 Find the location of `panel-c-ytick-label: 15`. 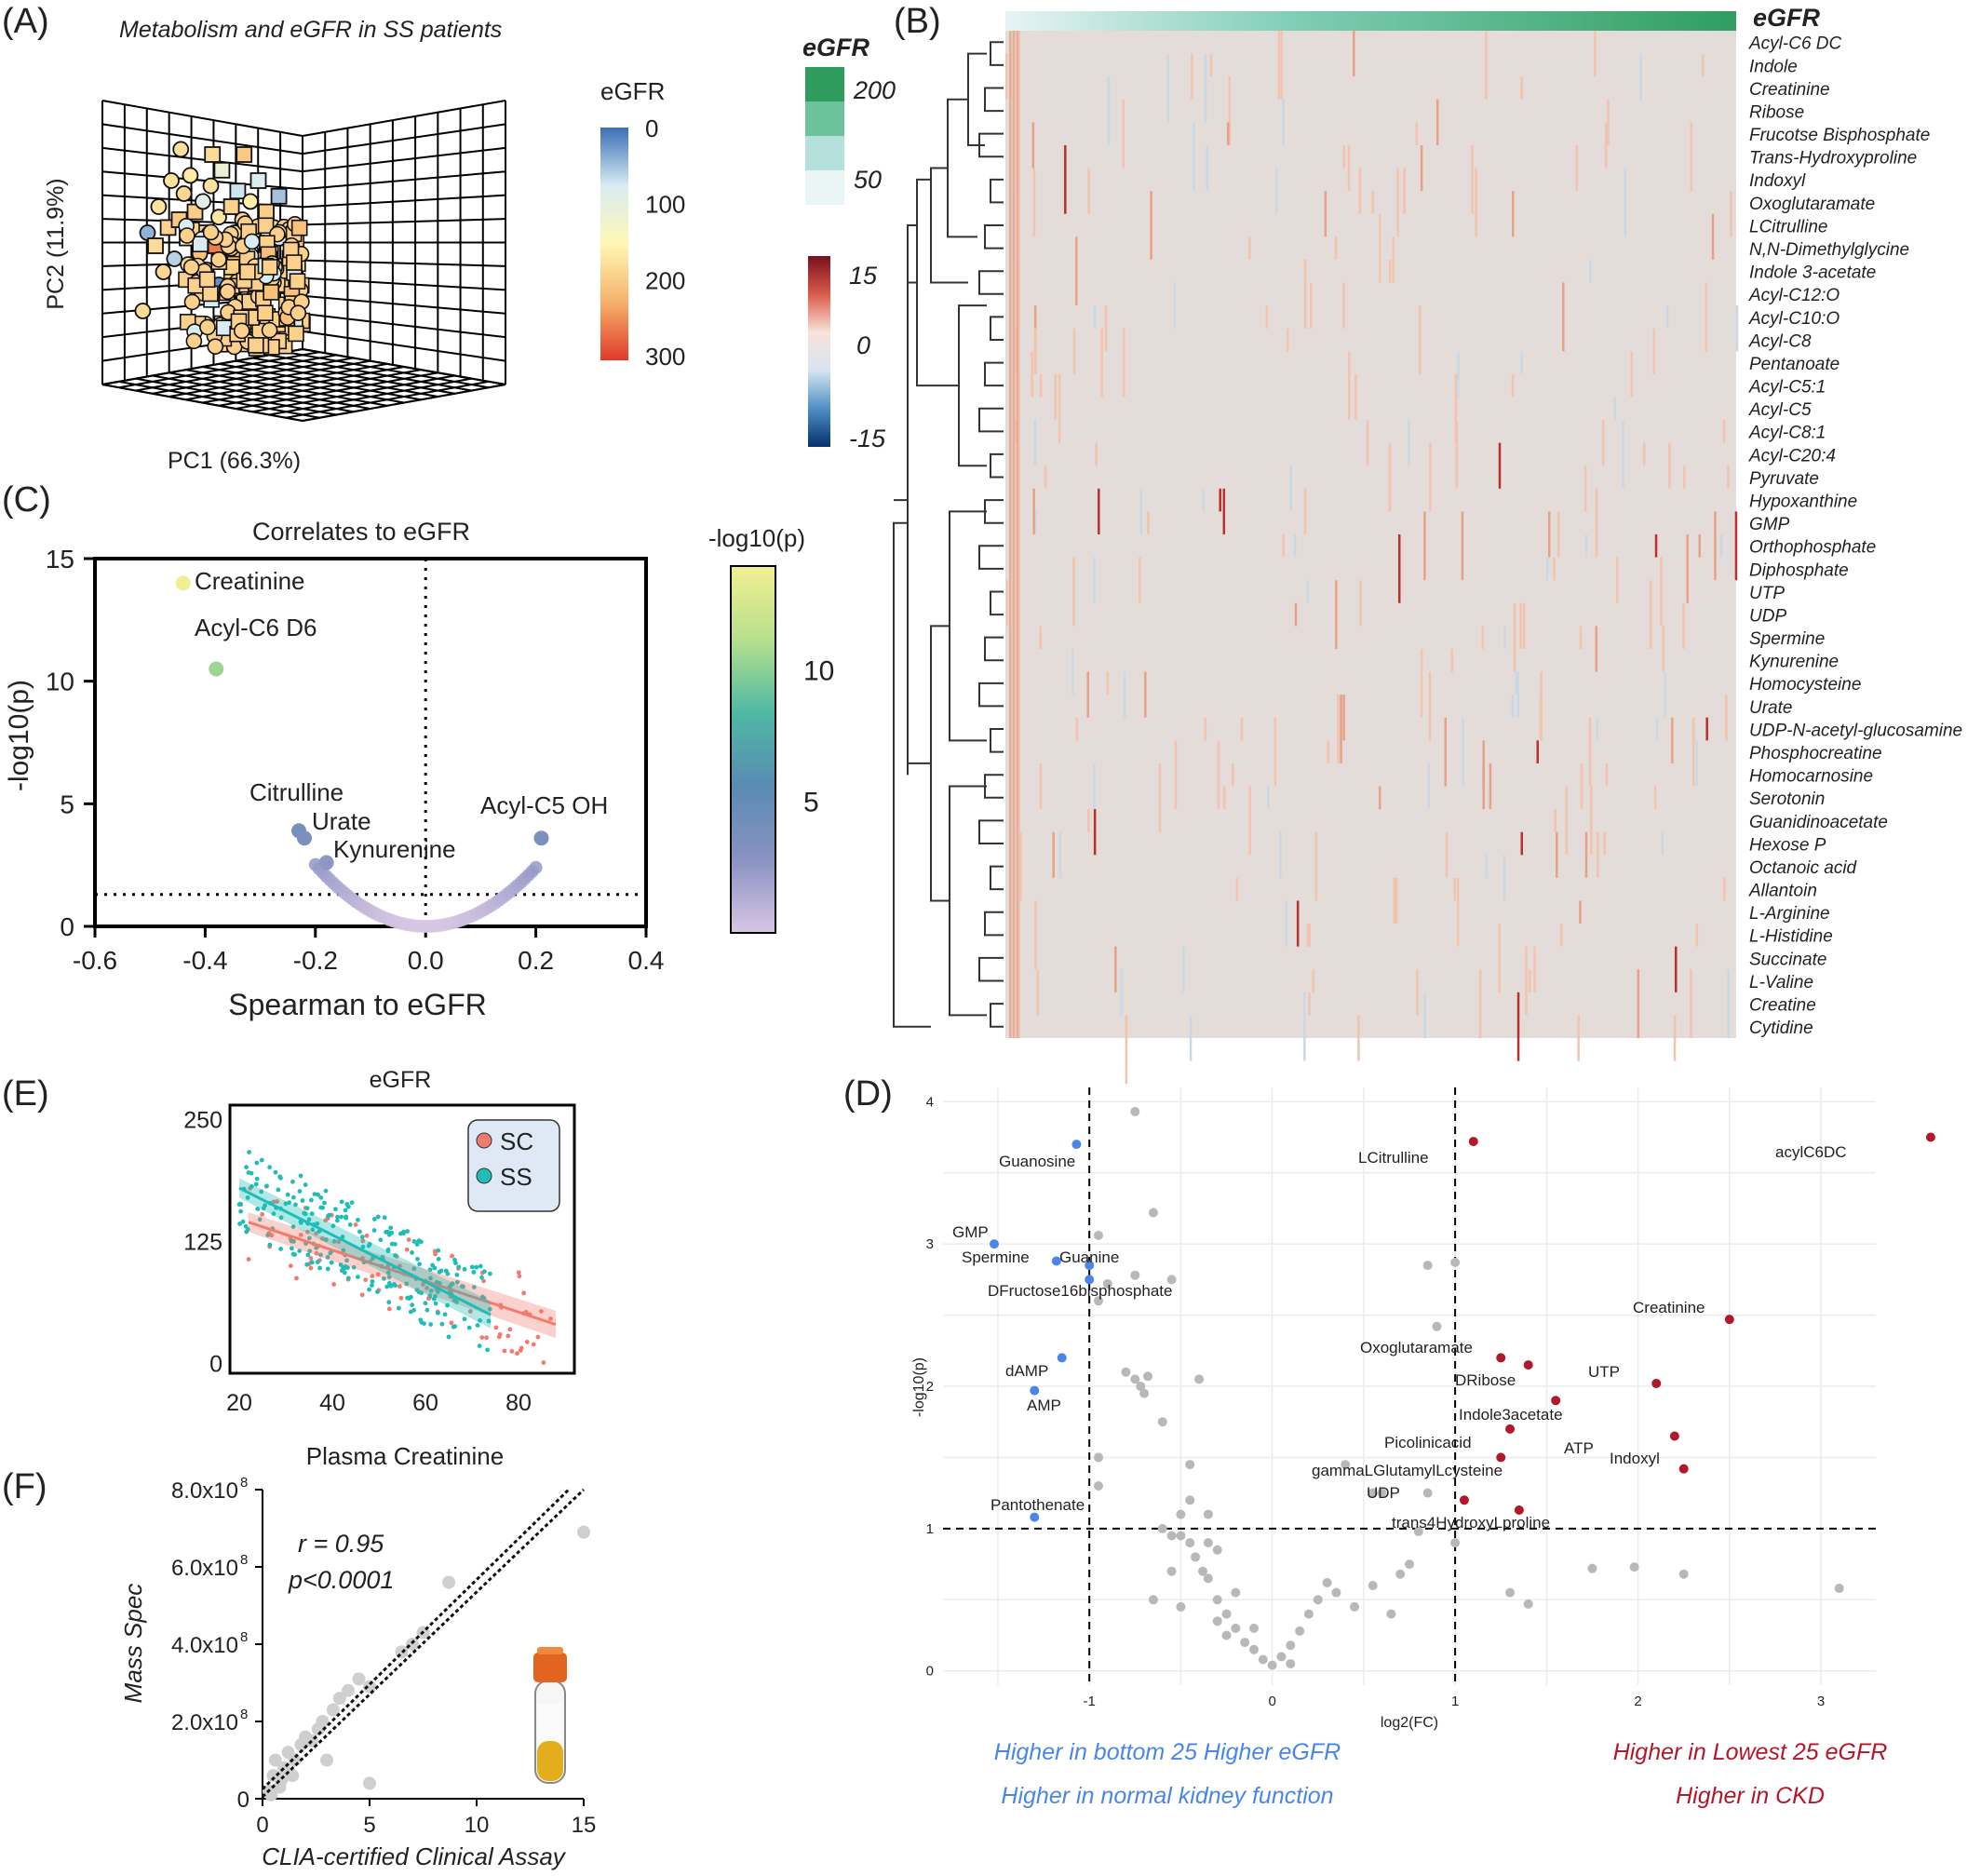

panel-c-ytick-label: 15 is located at coordinates (60, 559).